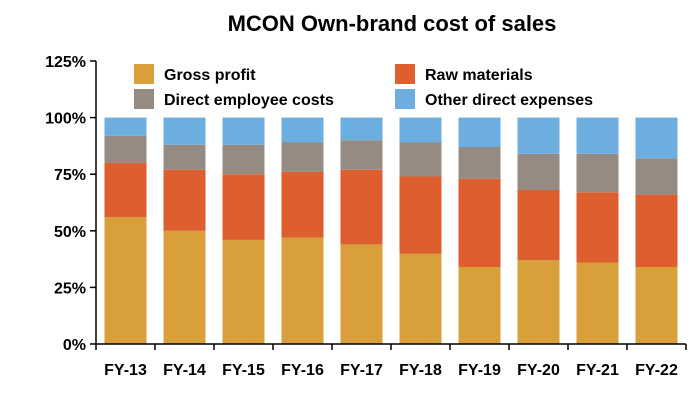 The height and width of the screenshot is (405, 700). I want to click on legend-label-3: Other direct expenses, so click(509, 100).